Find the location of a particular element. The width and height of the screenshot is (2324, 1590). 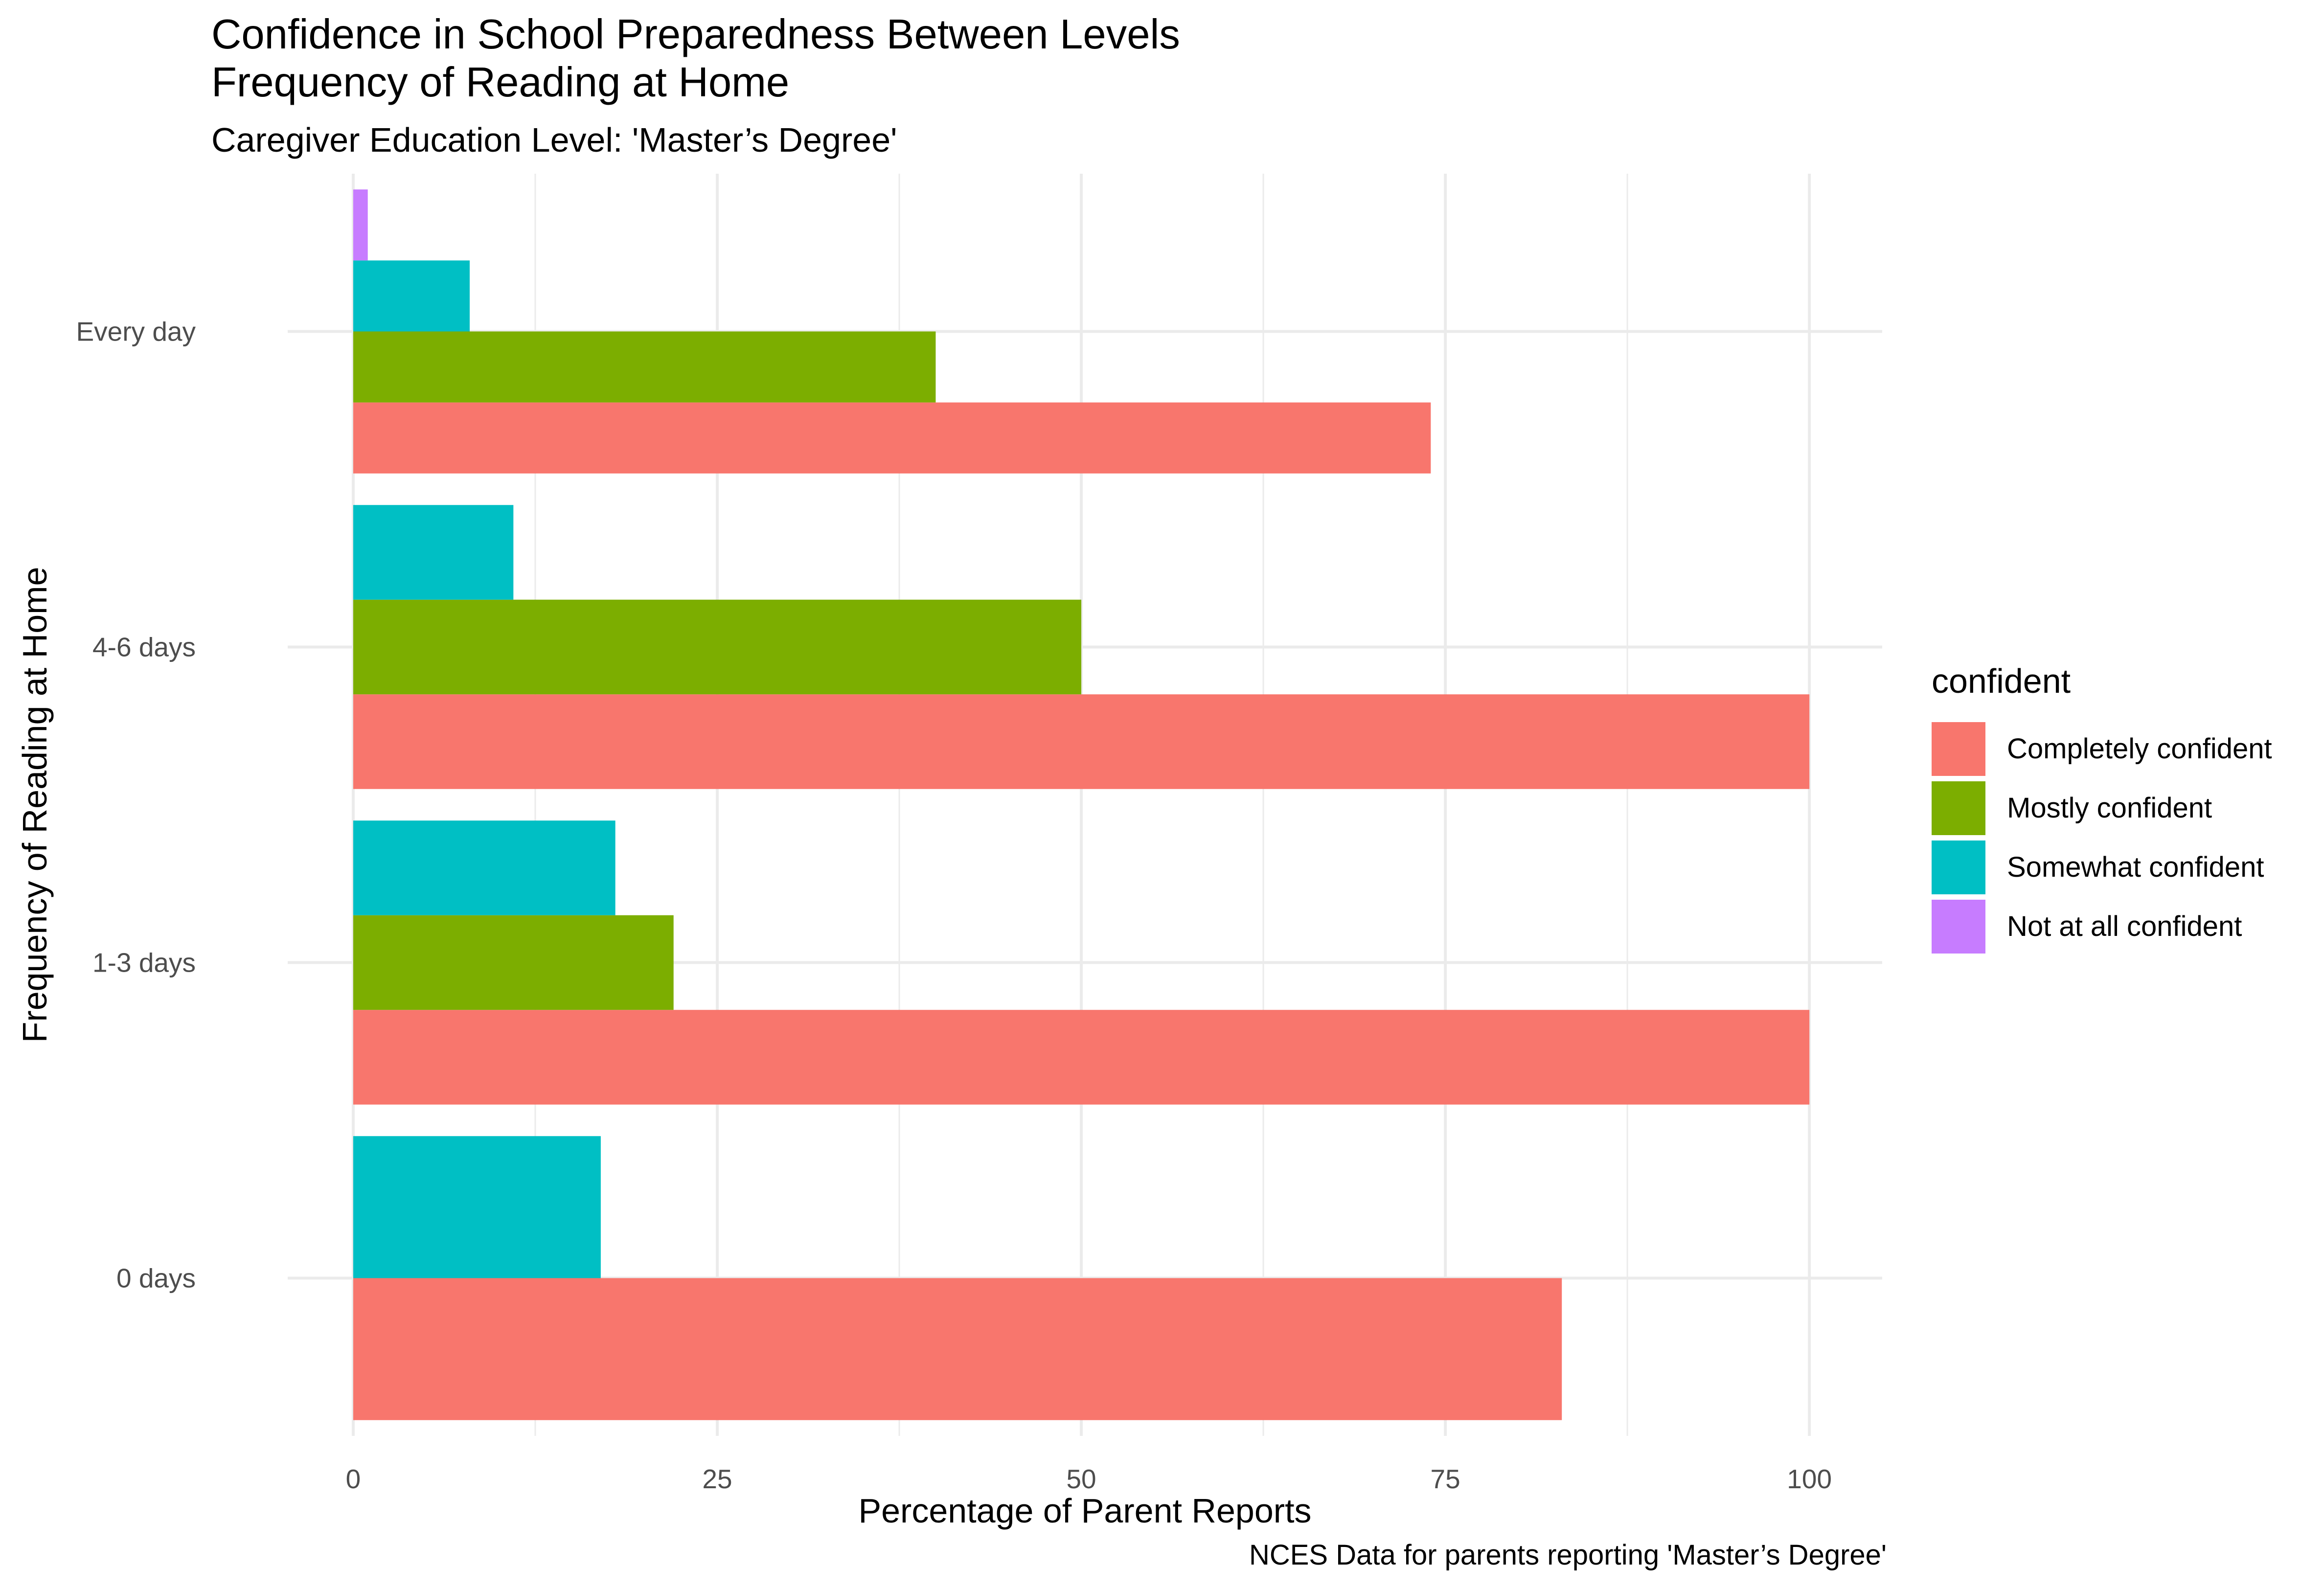

legend-item: Somewhat confident is located at coordinates (2102, 868).